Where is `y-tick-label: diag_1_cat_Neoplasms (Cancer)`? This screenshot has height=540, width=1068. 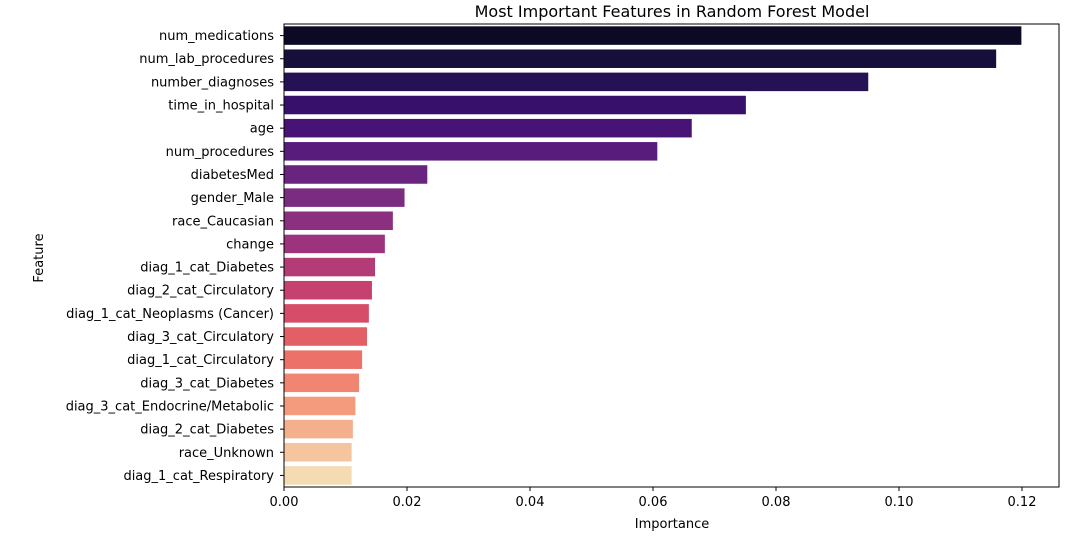
y-tick-label: diag_1_cat_Neoplasms (Cancer) is located at coordinates (170, 314).